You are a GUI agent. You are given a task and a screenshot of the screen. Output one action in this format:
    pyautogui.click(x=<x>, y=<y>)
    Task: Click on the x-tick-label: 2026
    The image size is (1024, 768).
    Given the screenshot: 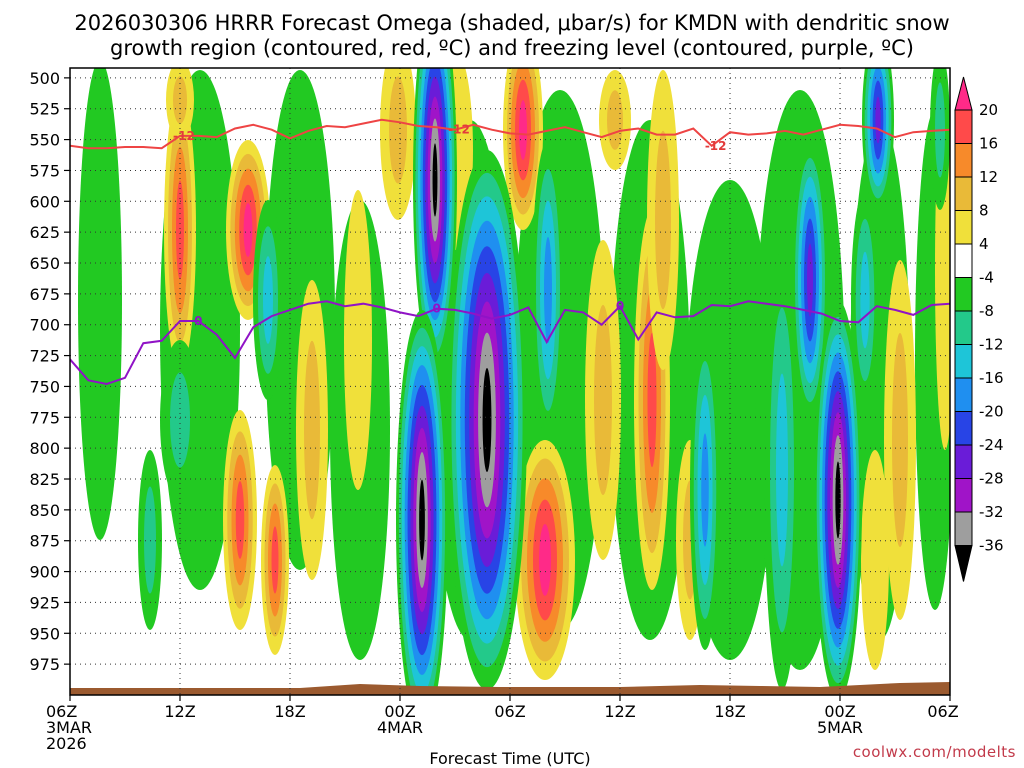 What is the action you would take?
    pyautogui.click(x=66, y=743)
    